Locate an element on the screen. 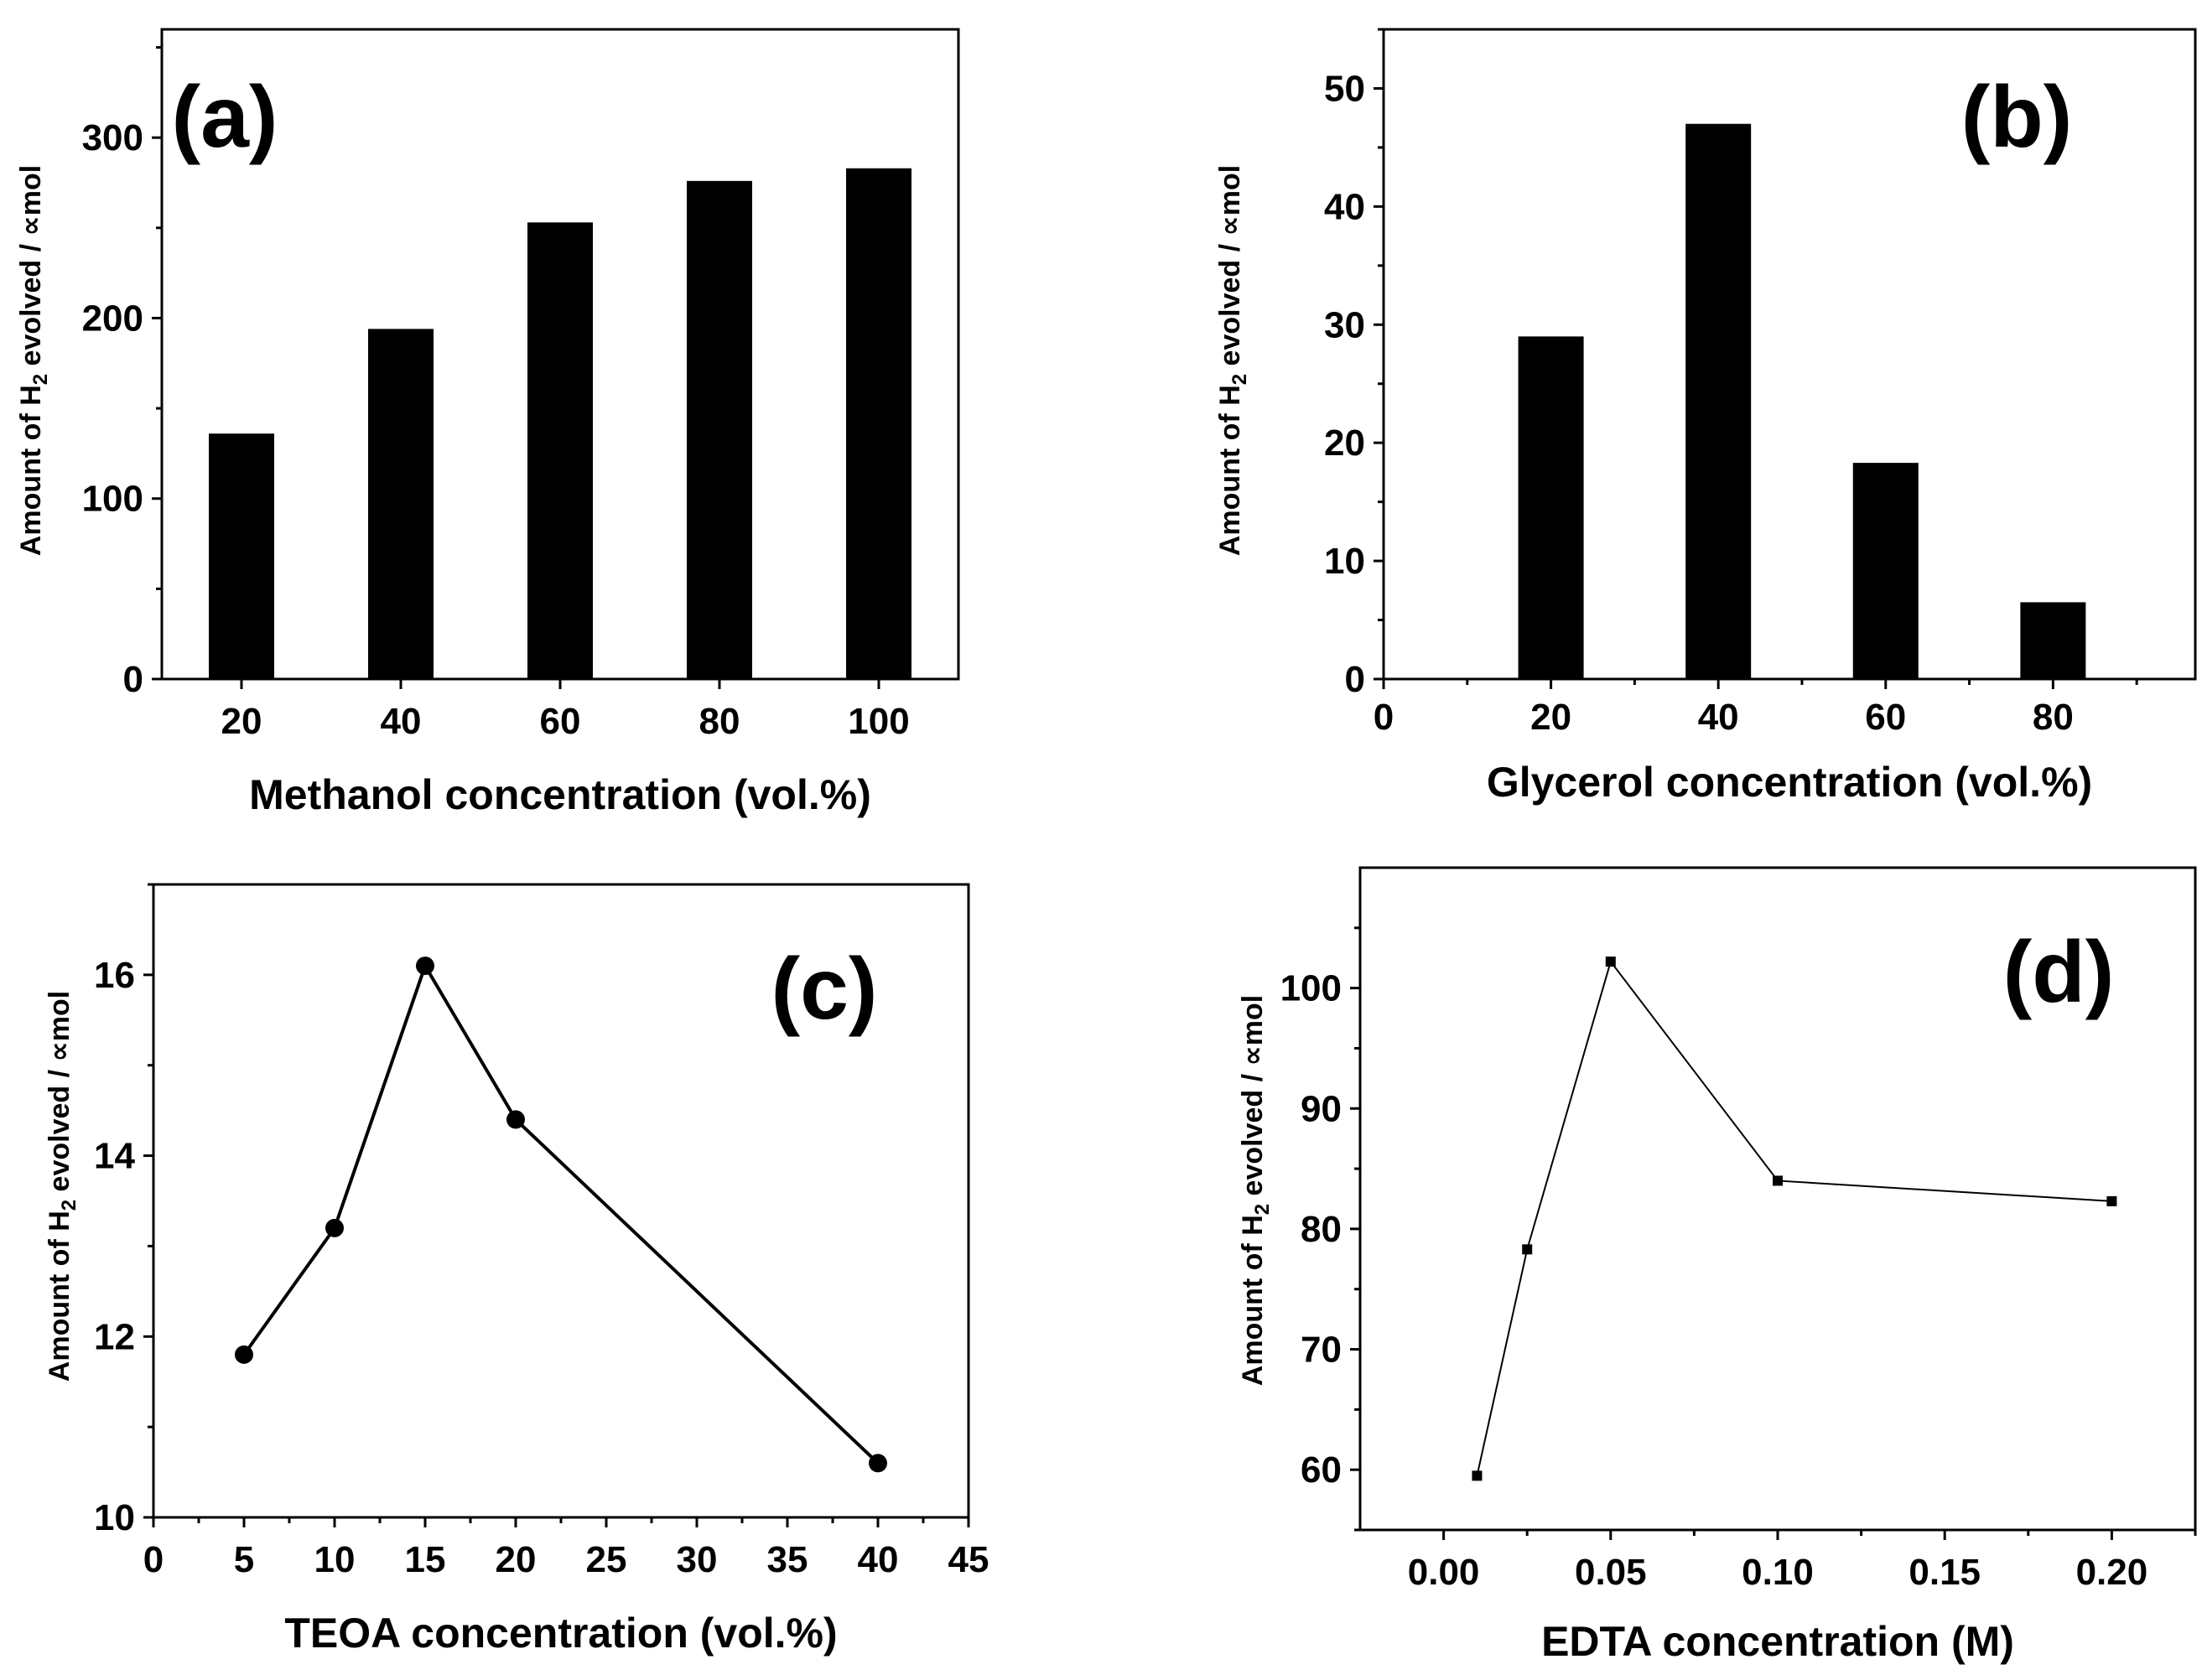 This screenshot has width=2202, height=1680. y-tick-label: 20 is located at coordinates (1344, 443).